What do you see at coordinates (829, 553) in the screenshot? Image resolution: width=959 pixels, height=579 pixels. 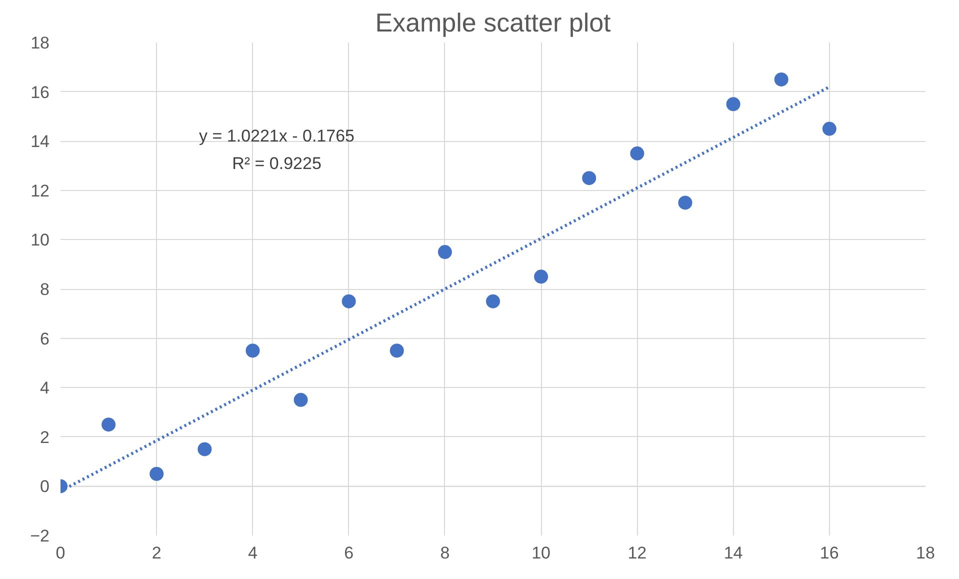 I see `x-tick-label: 16` at bounding box center [829, 553].